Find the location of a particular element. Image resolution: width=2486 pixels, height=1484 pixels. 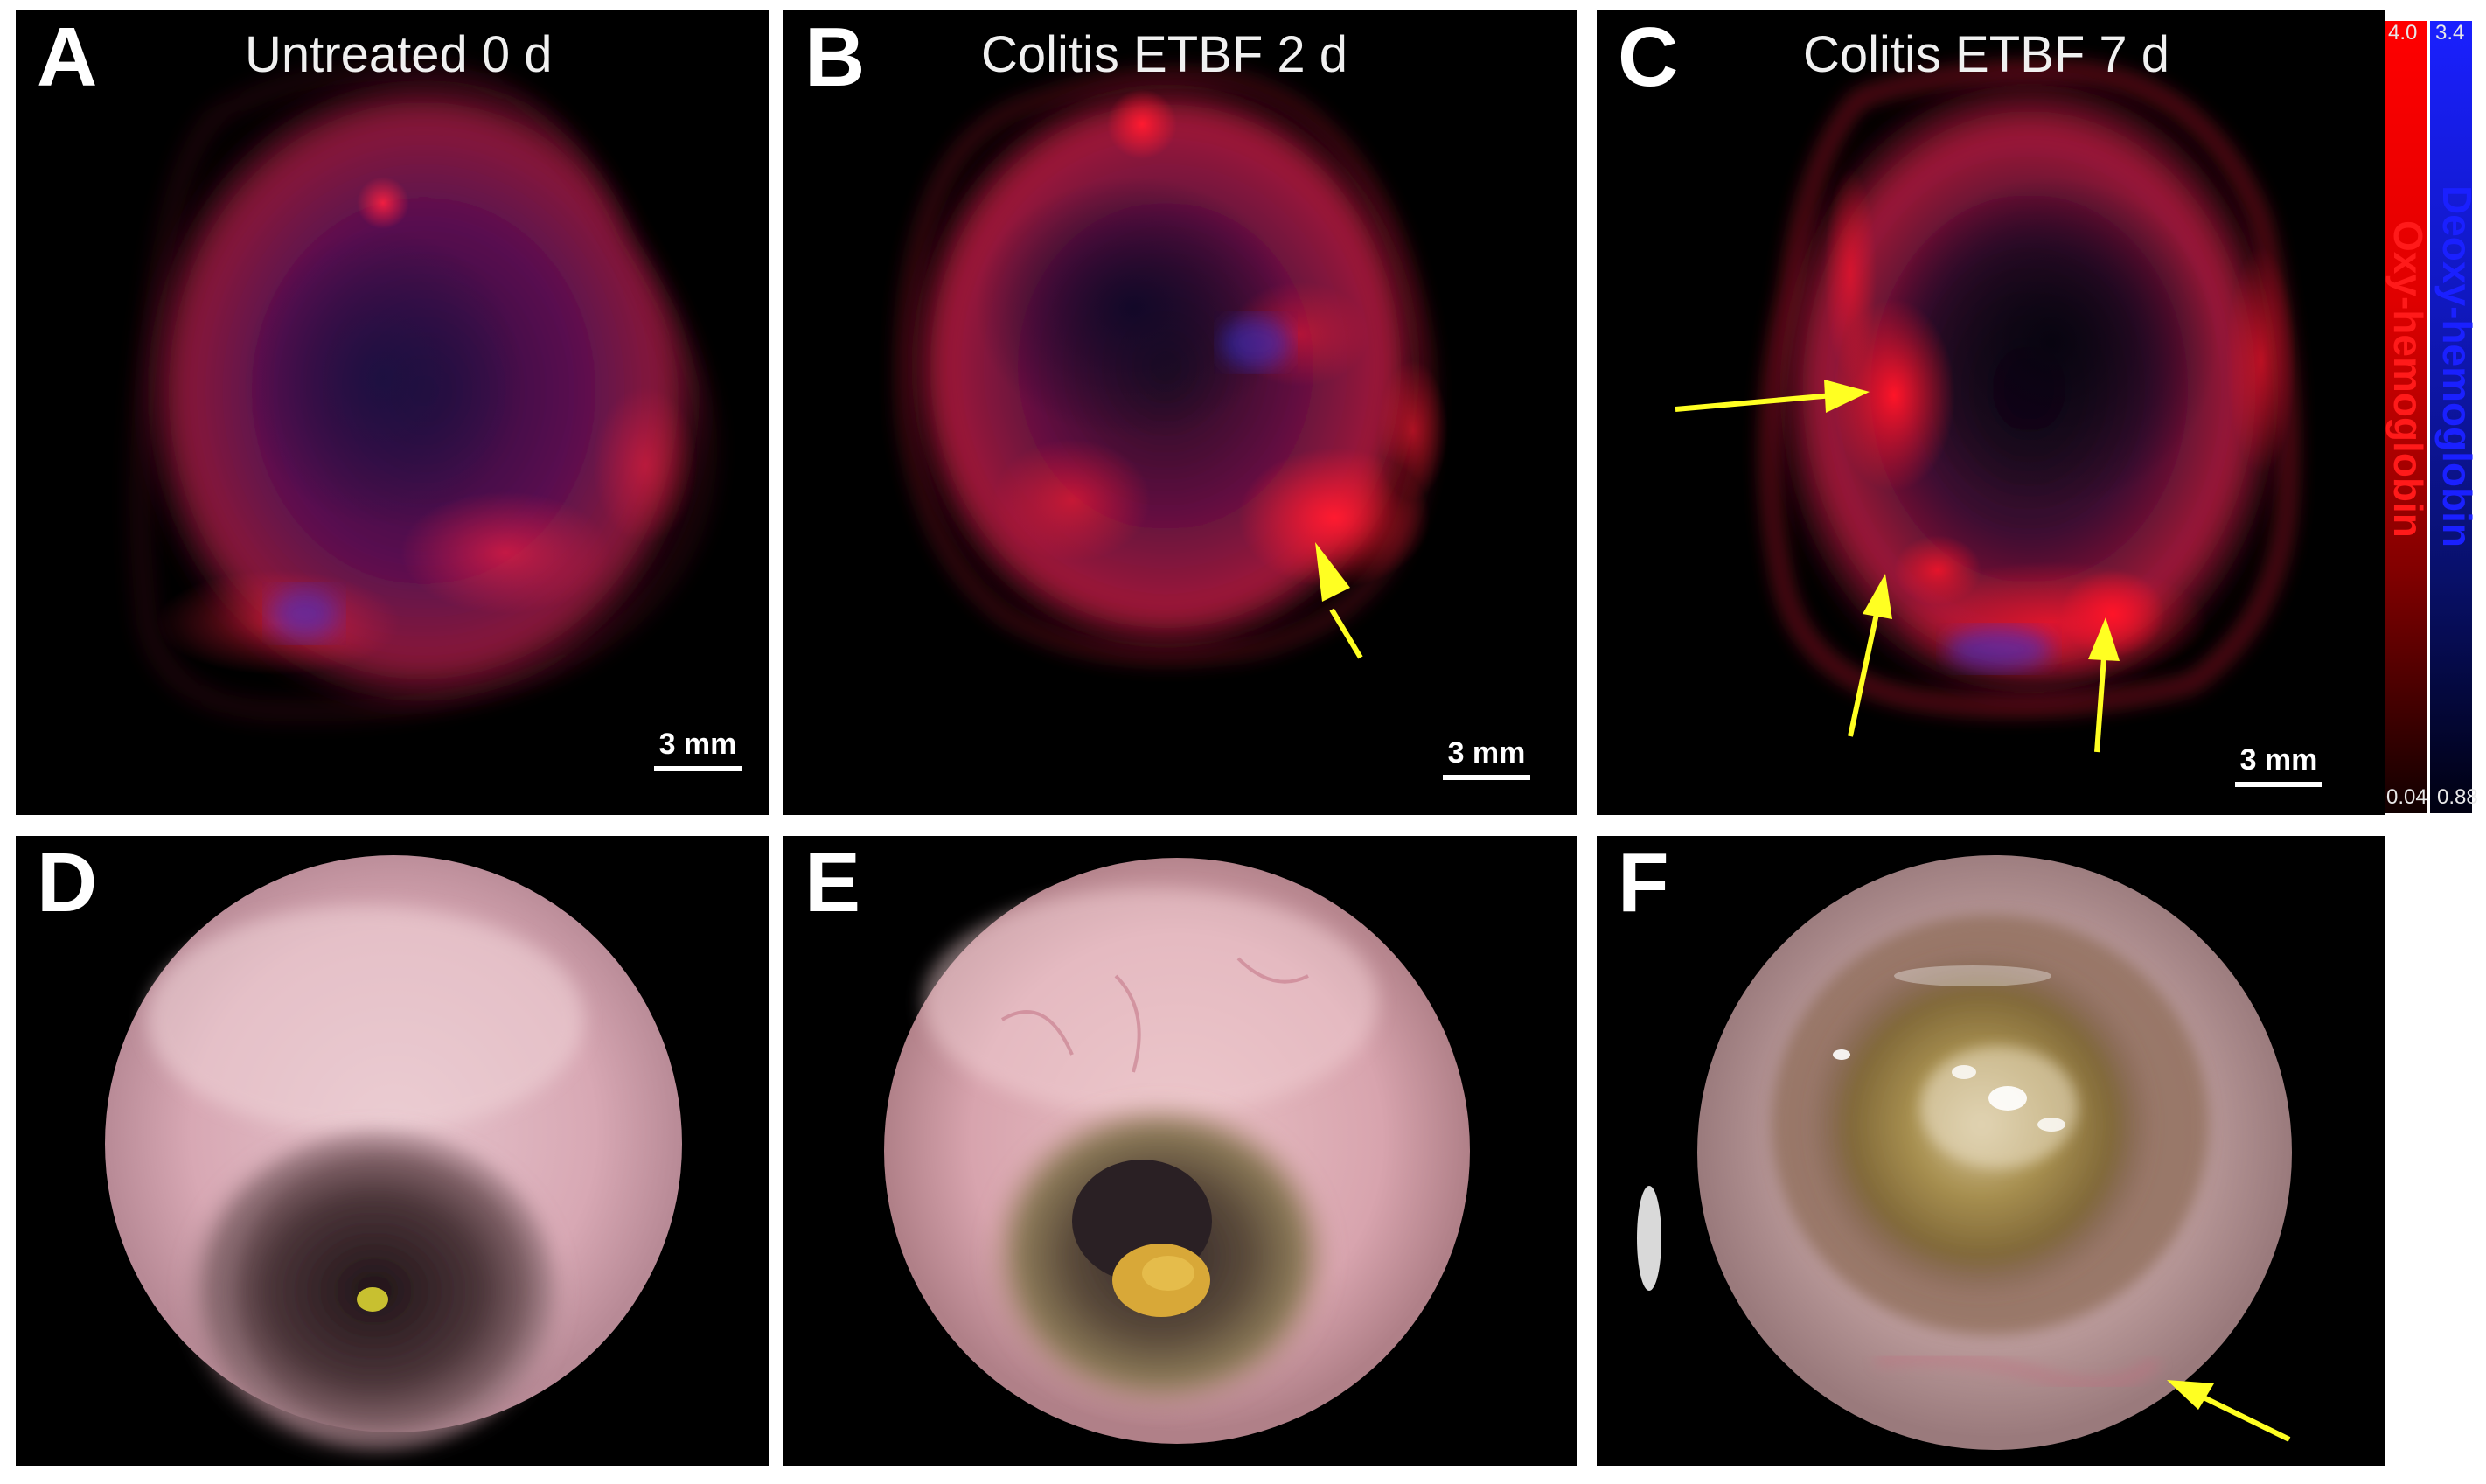

panel-f-endoscopy-image: F is located at coordinates (1991, 1151).